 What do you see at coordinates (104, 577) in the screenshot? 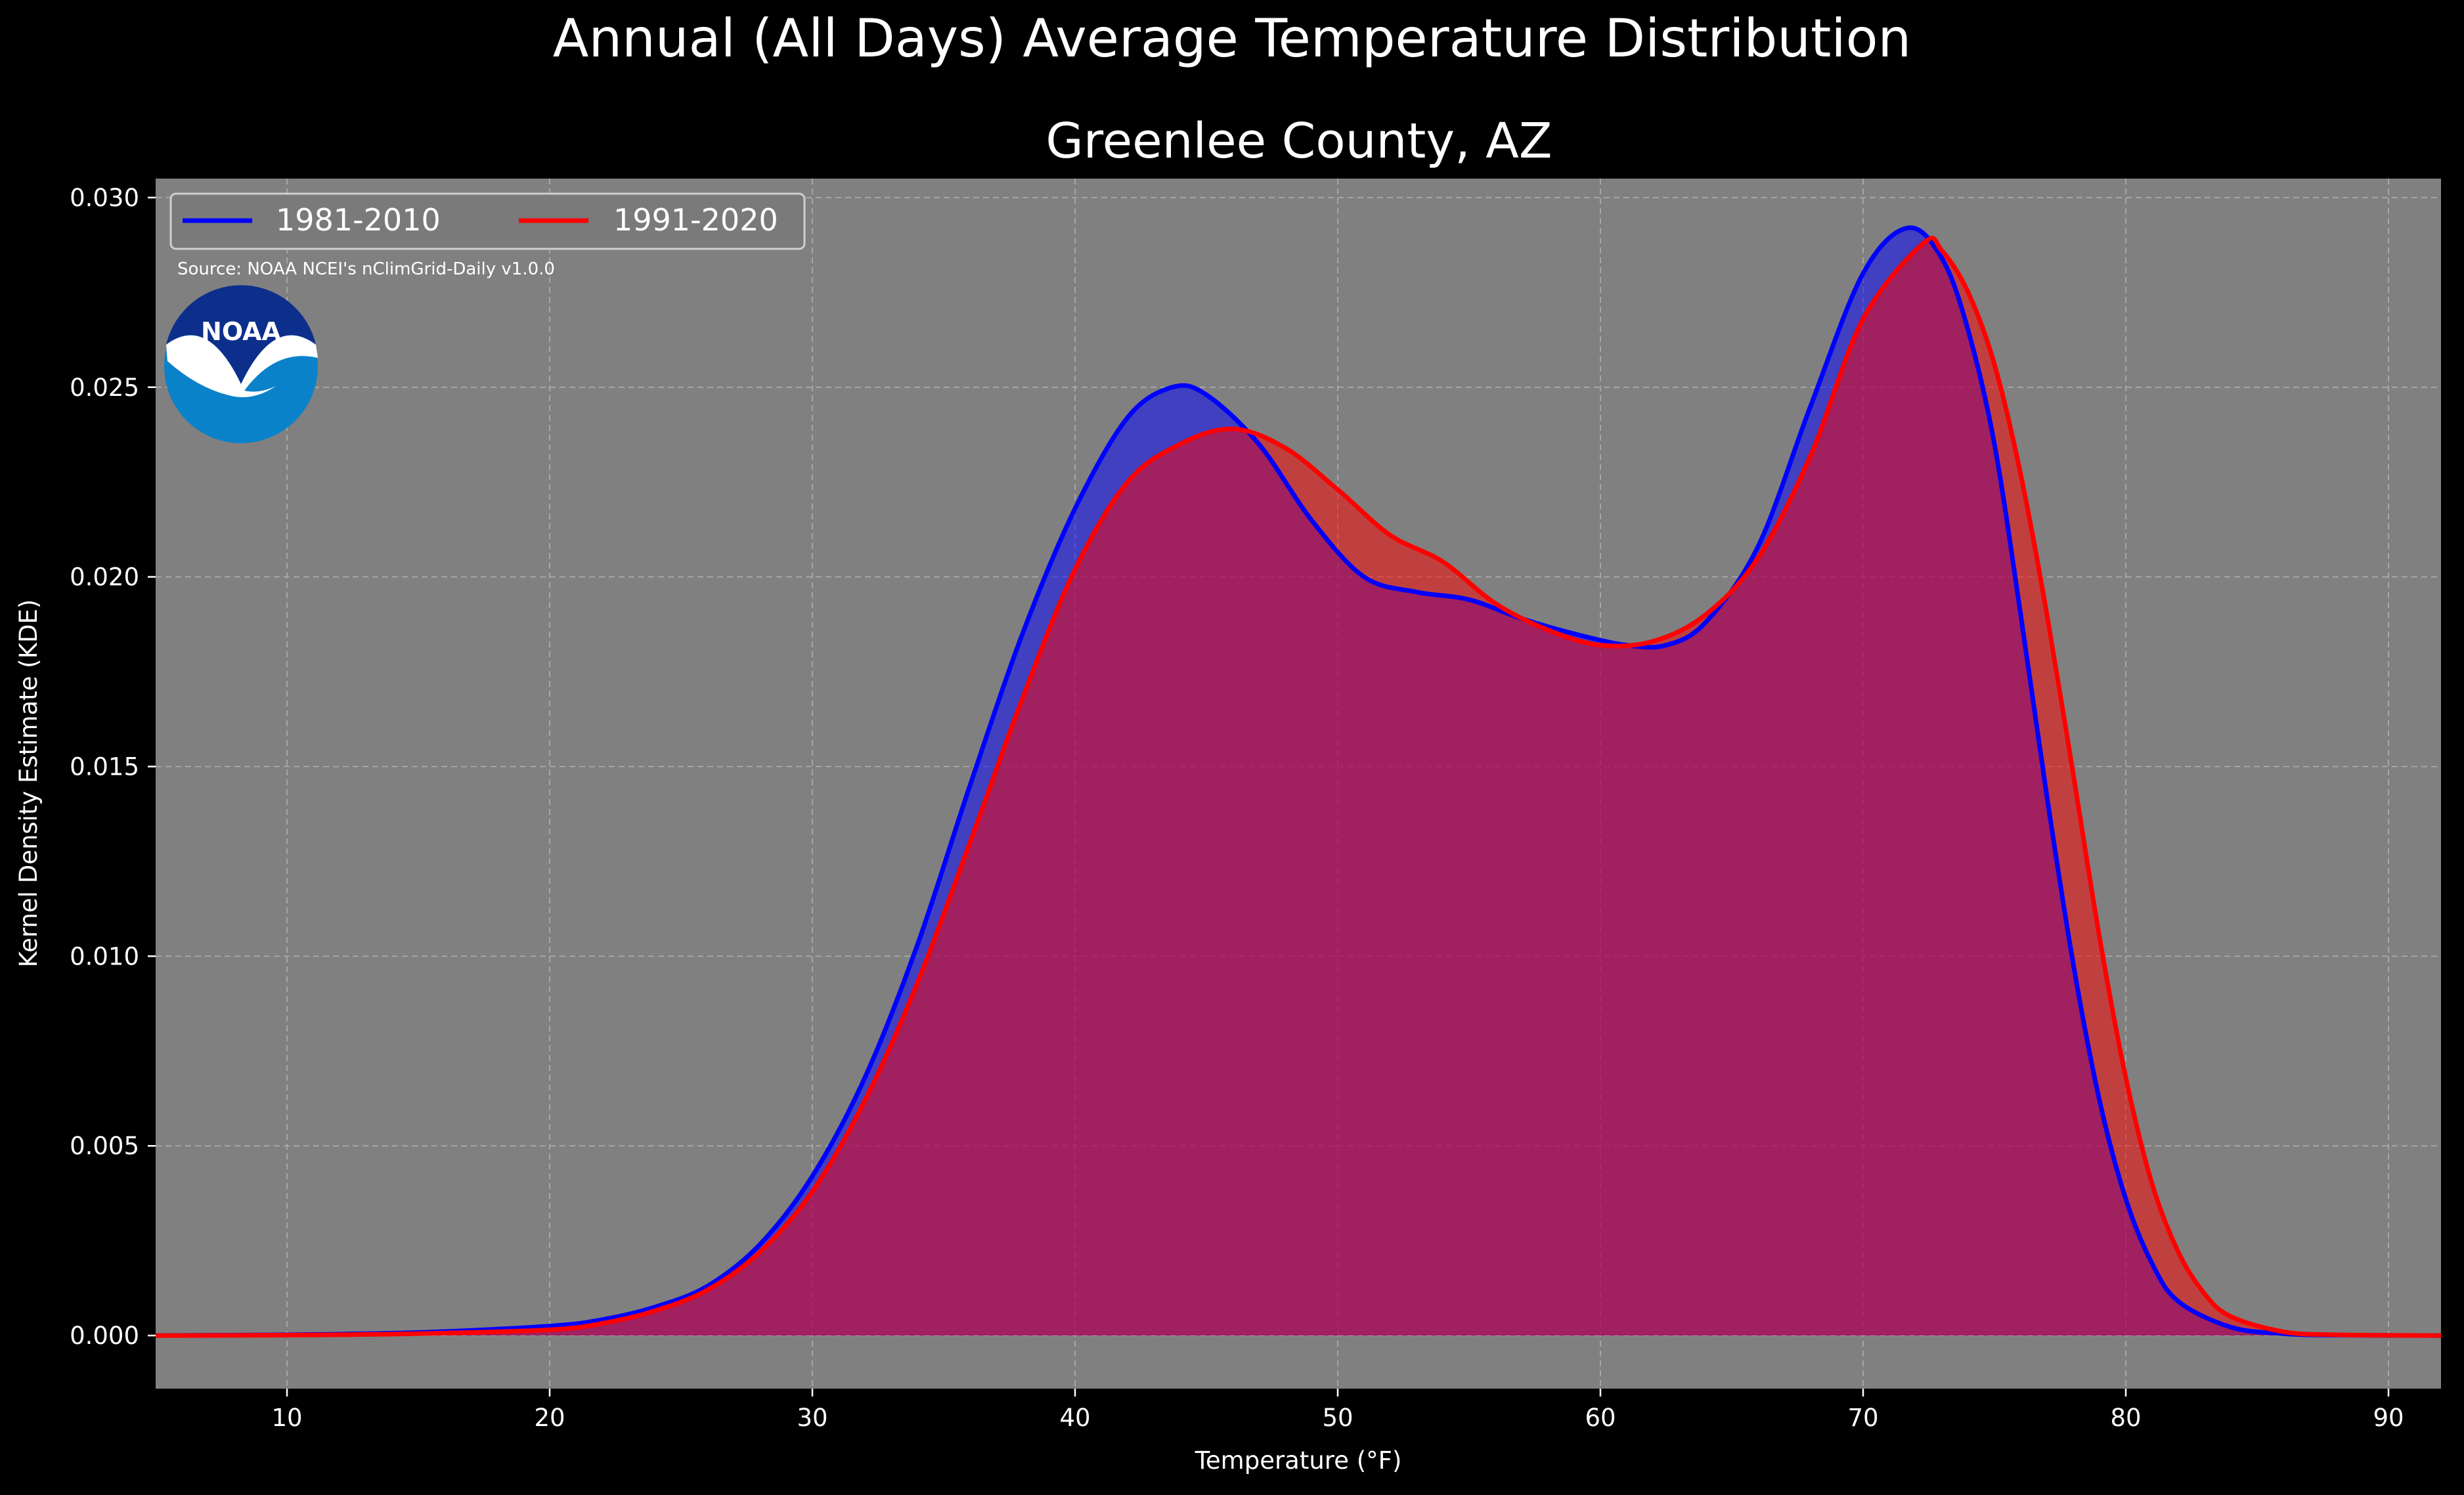
I see `y-tick-label: 0.020` at bounding box center [104, 577].